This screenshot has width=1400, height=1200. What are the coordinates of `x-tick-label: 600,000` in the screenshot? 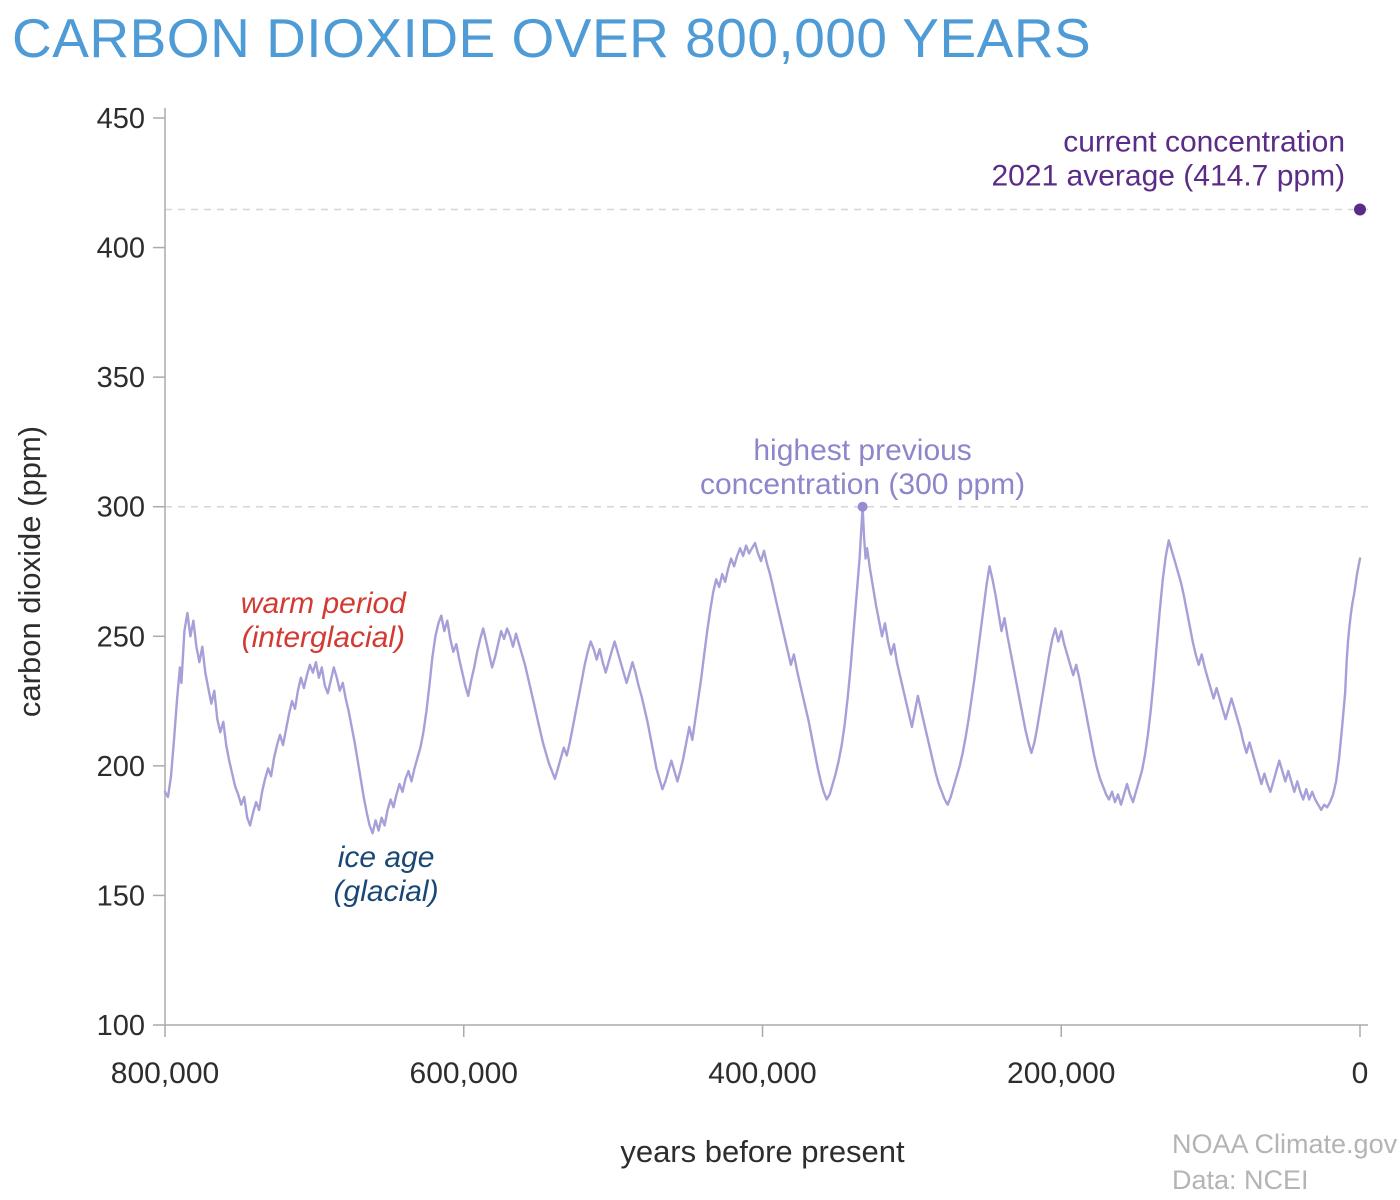 It's located at (464, 1073).